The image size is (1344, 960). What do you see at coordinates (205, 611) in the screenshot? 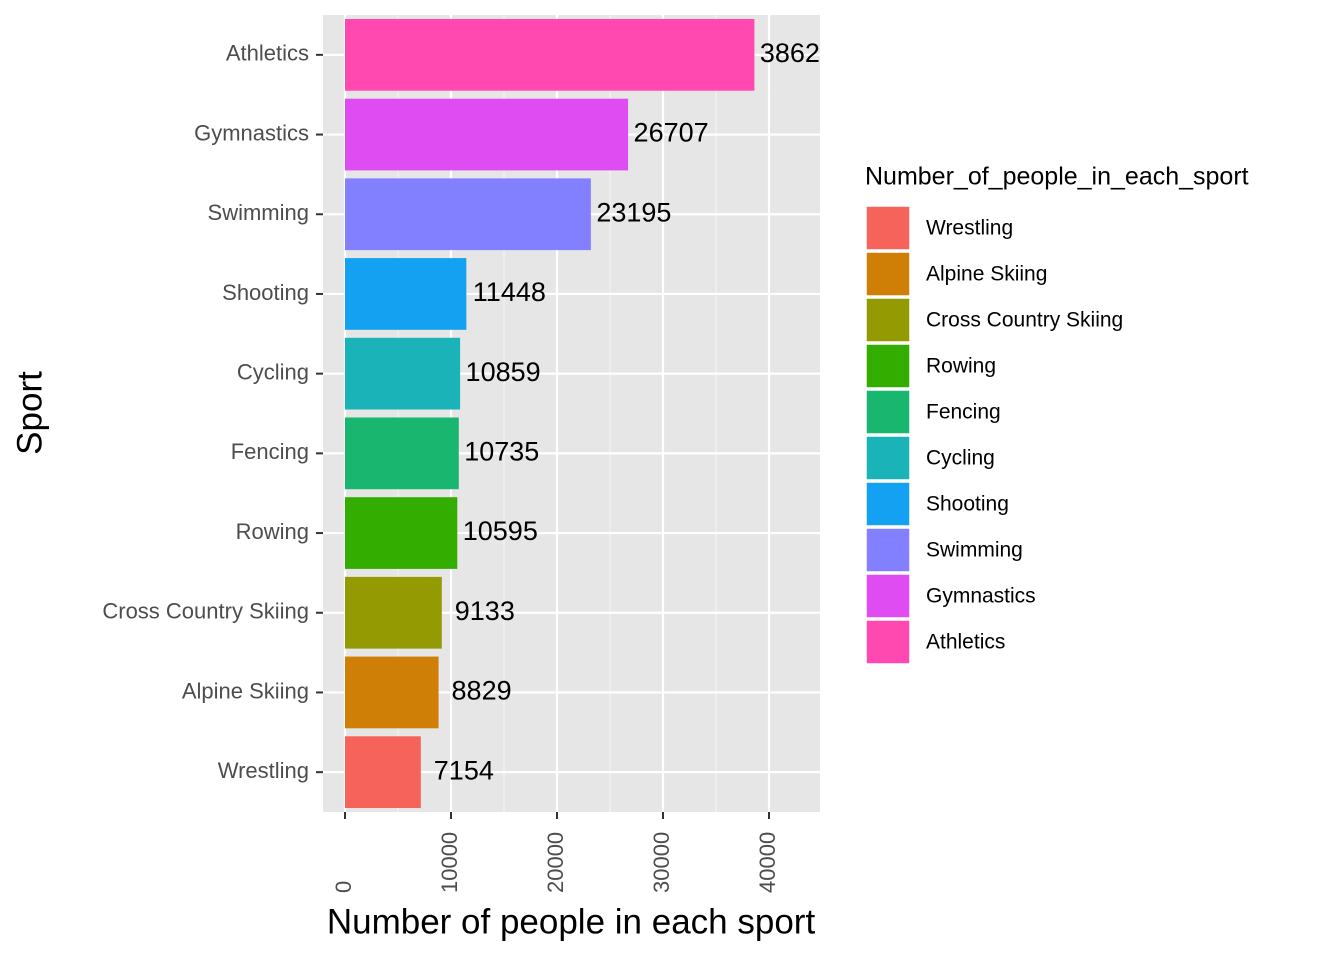
I see `y-tick-label: Cross Country Skiing` at bounding box center [205, 611].